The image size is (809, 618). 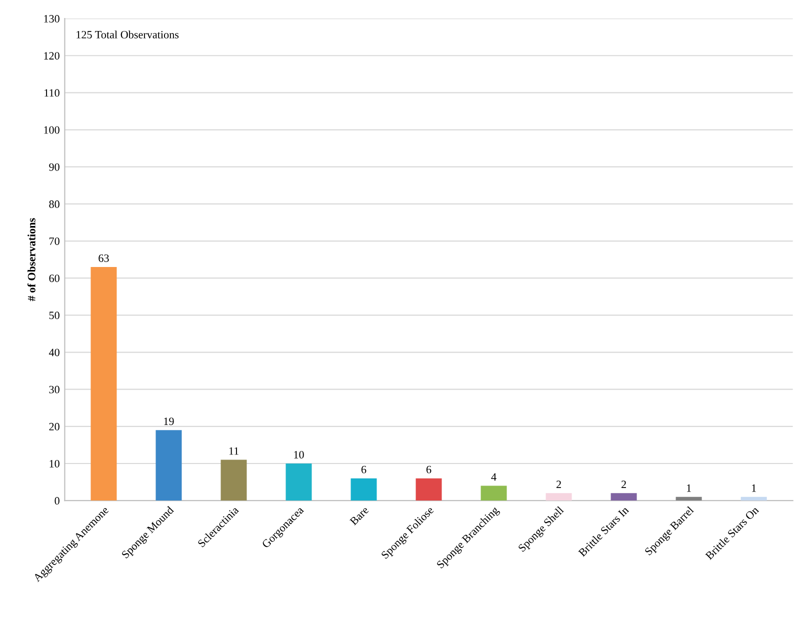 What do you see at coordinates (52, 93) in the screenshot?
I see `y-tick-label: 110` at bounding box center [52, 93].